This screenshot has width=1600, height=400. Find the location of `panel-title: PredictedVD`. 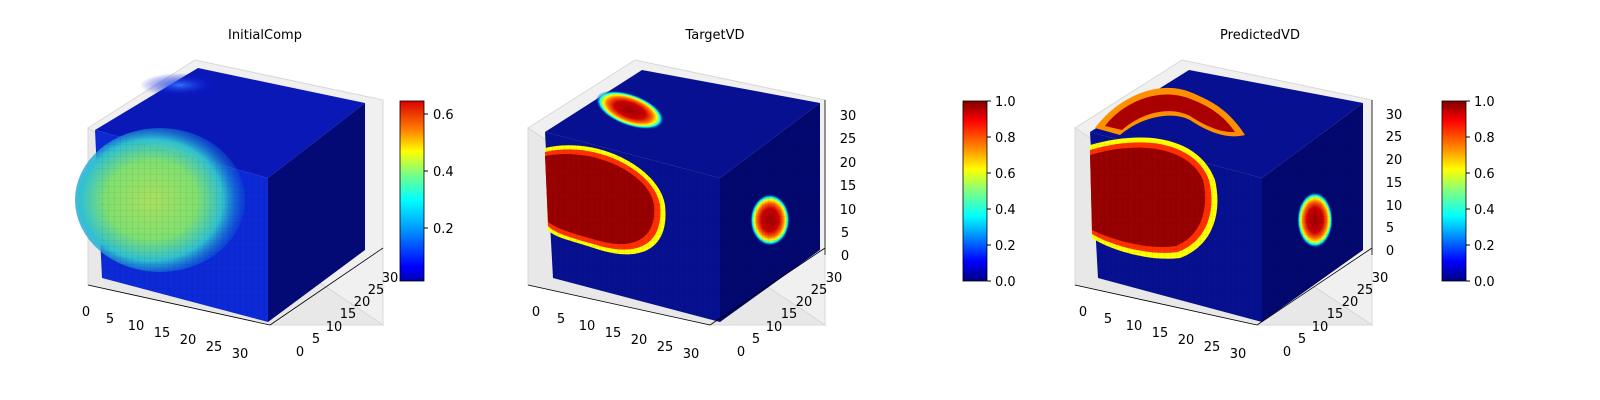

panel-title: PredictedVD is located at coordinates (1260, 35).